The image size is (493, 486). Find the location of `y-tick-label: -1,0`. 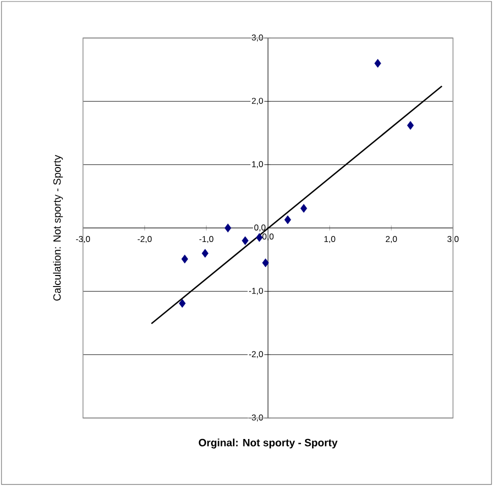

y-tick-label: -1,0 is located at coordinates (256, 291).